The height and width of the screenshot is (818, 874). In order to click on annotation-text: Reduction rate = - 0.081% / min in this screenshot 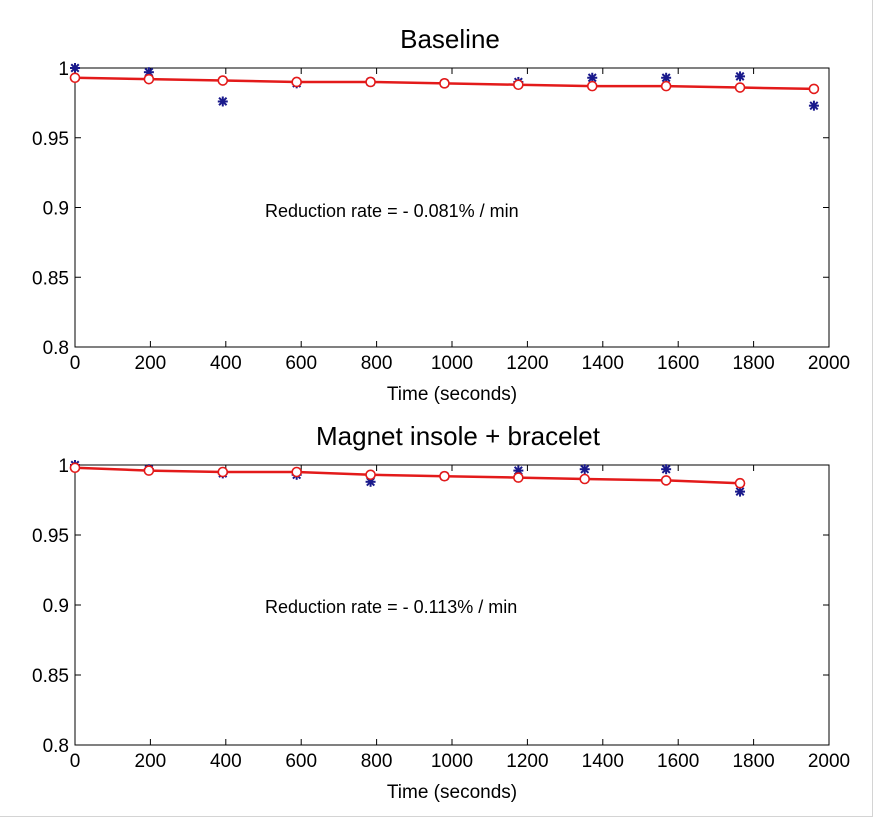, I will do `click(392, 211)`.